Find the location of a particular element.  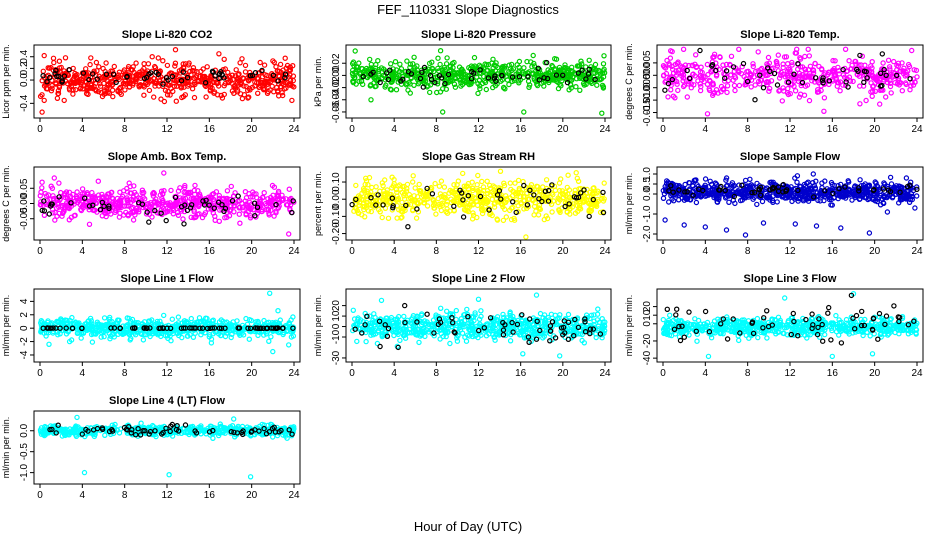

x-tick-label: 0 is located at coordinates (40, 251).